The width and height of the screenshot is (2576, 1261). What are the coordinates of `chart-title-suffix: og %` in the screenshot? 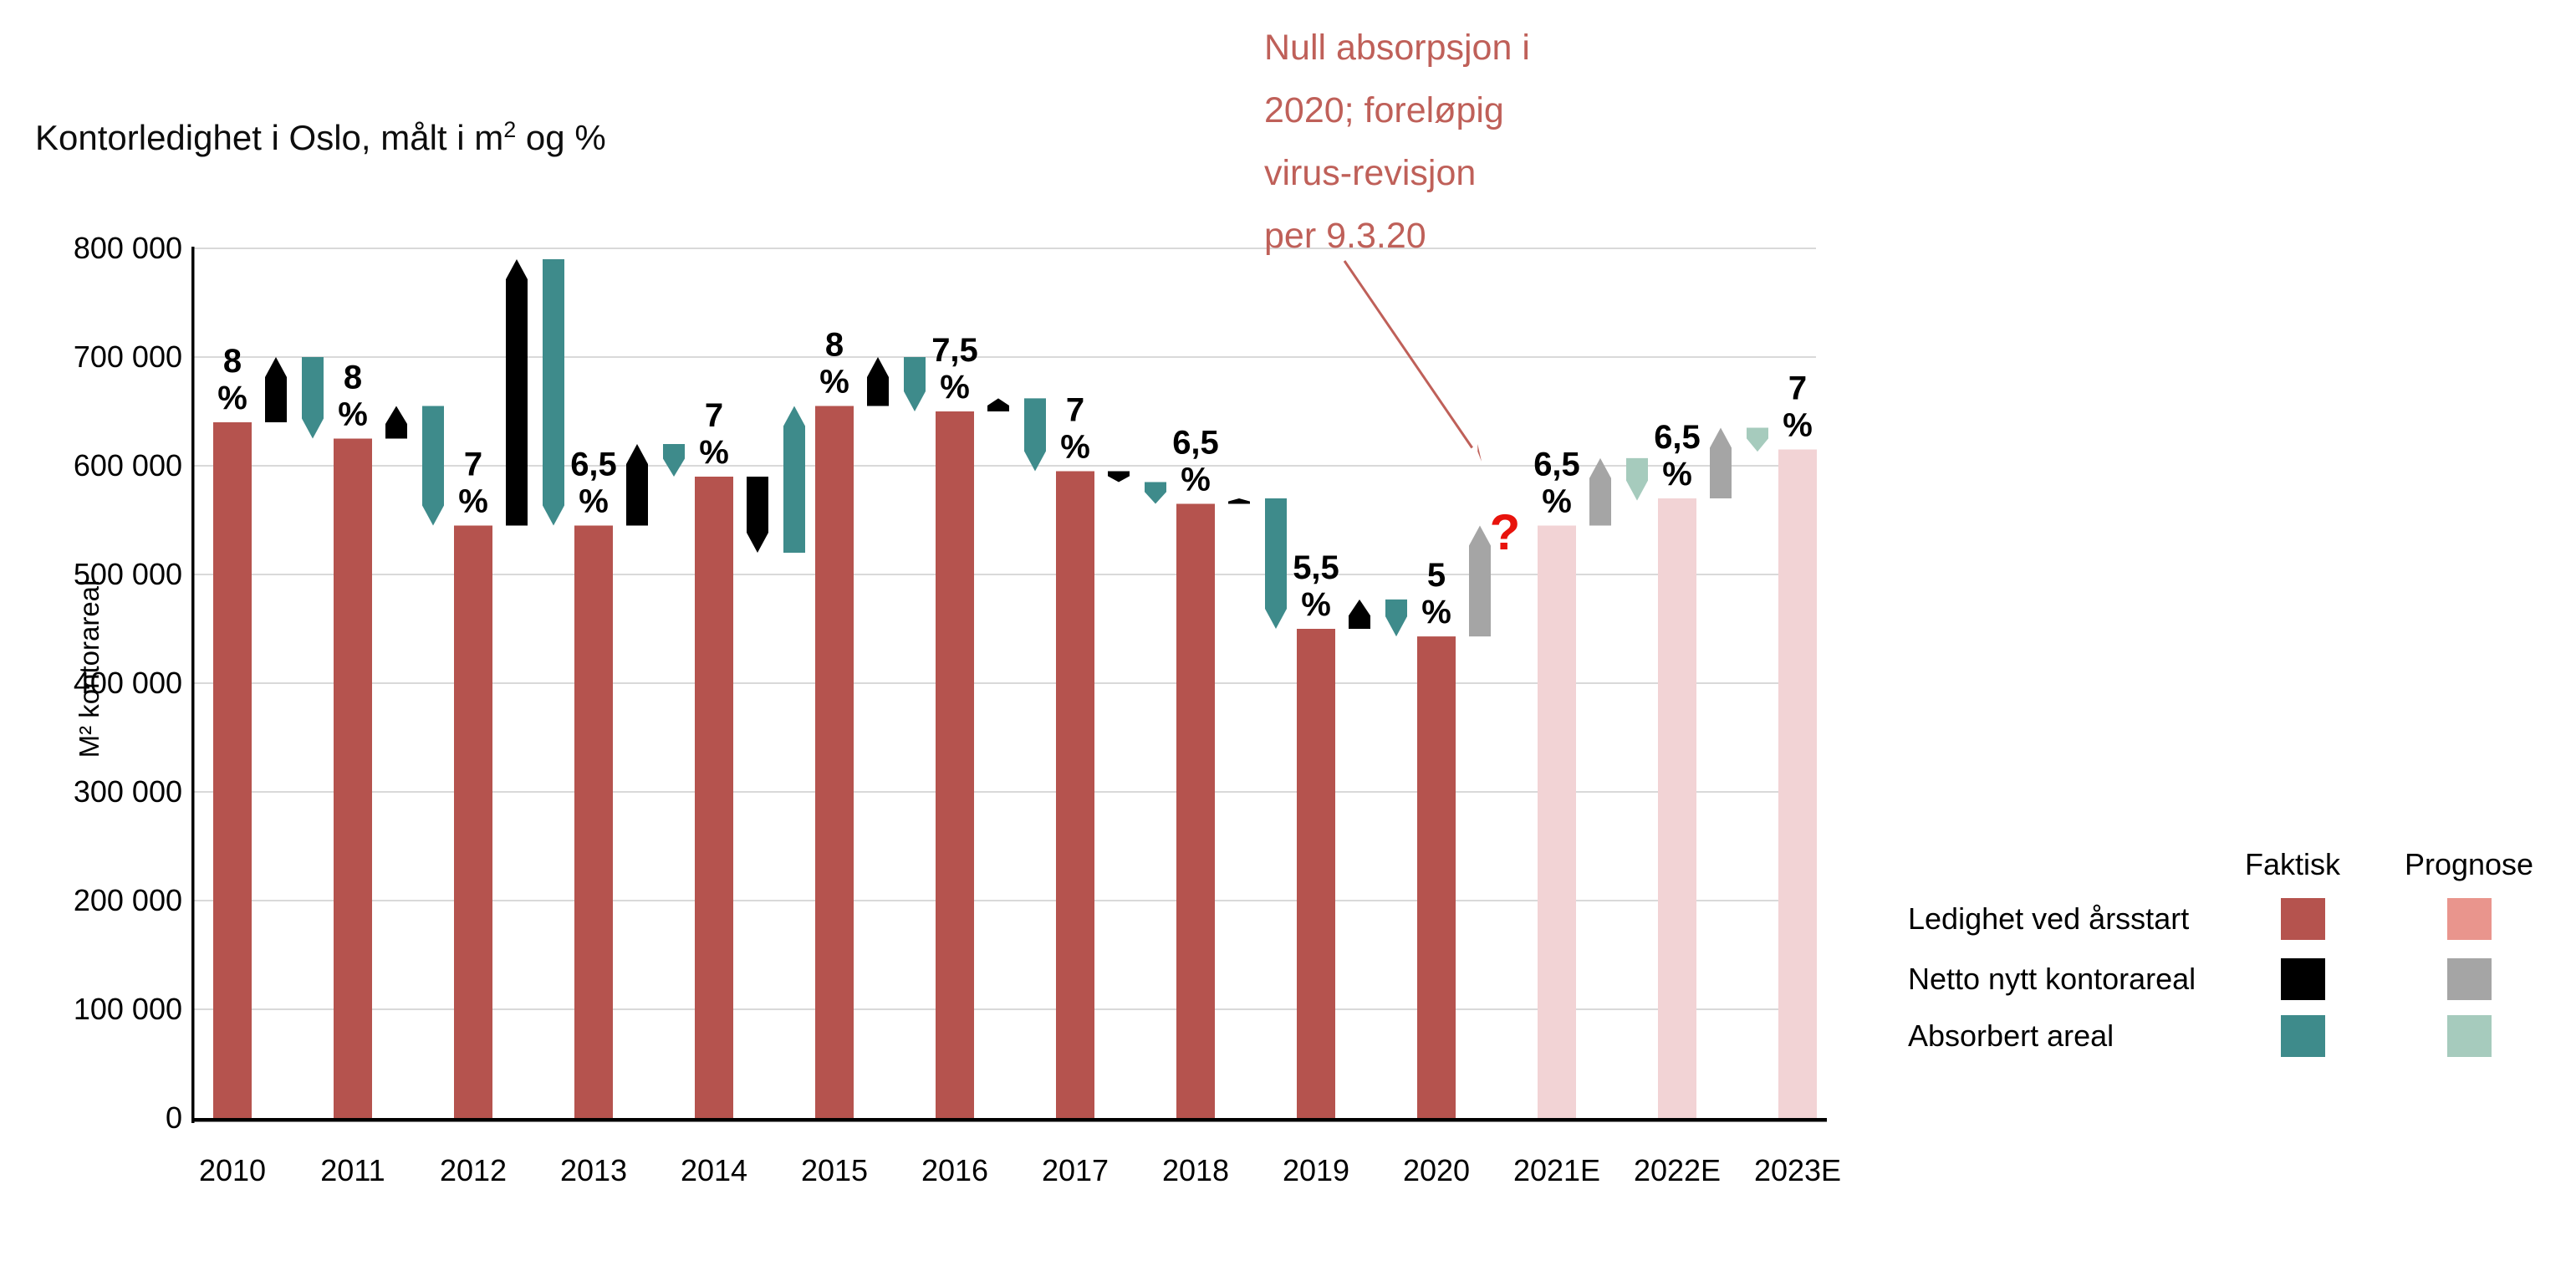 It's located at (561, 137).